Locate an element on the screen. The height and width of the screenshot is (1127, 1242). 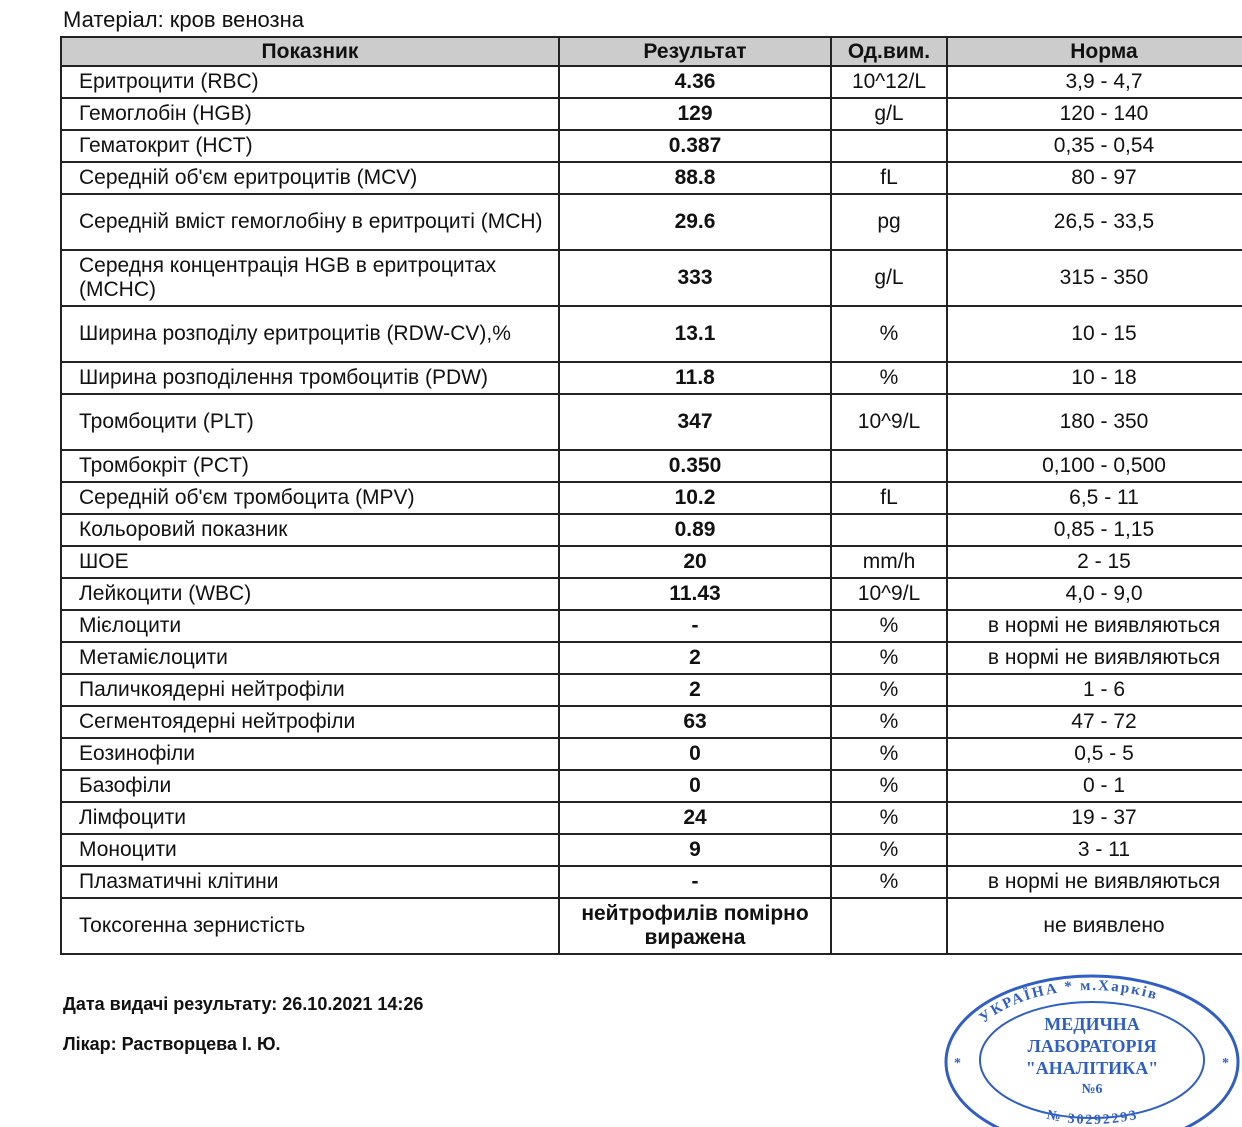
cell-result: 2 is located at coordinates (695, 658).